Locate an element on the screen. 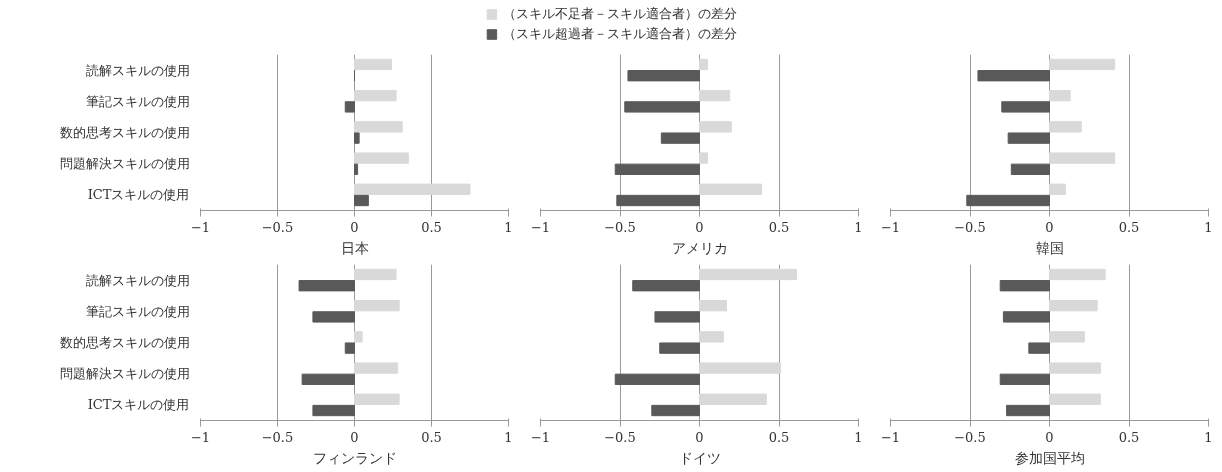 The image size is (1222, 472). x-axis-title: 韓国 is located at coordinates (1049, 247).